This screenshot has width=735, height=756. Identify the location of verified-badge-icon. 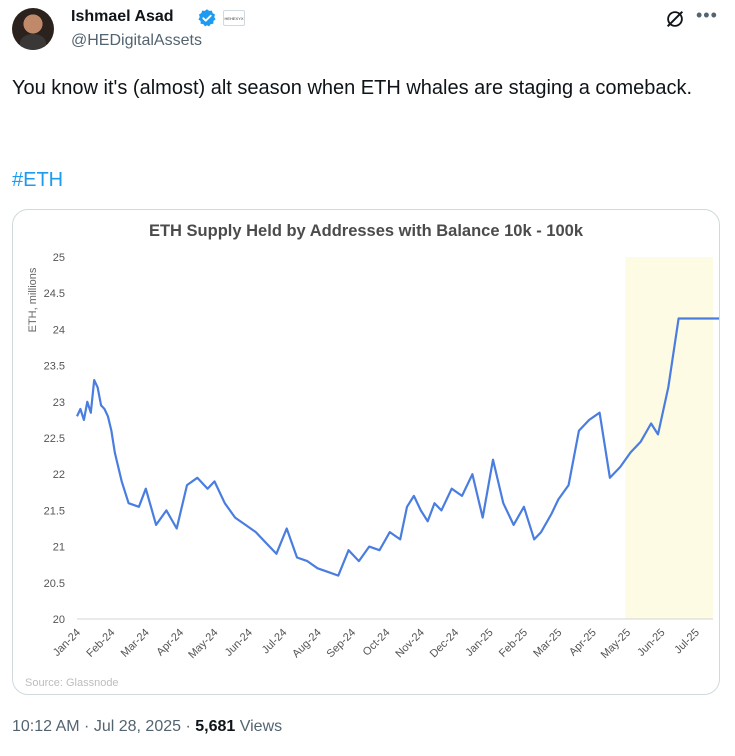
(207, 18).